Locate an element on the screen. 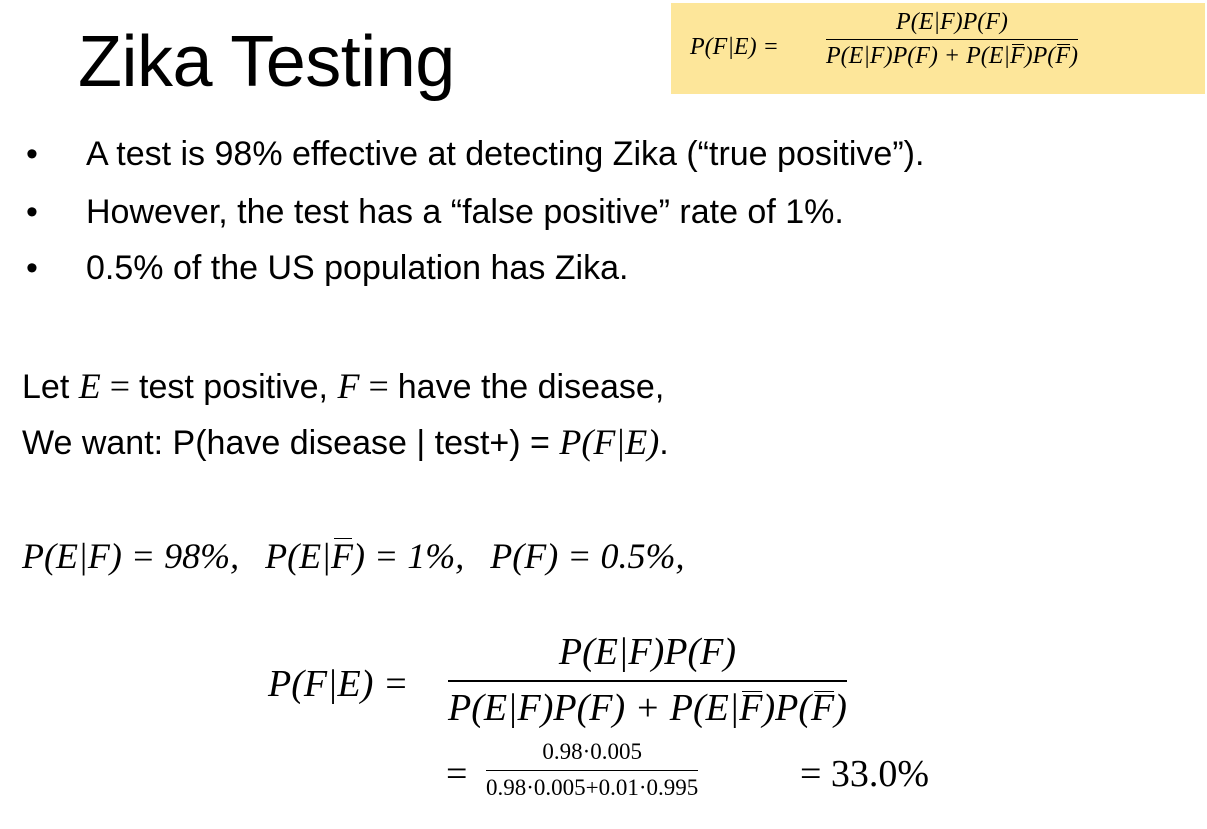 The height and width of the screenshot is (829, 1207). page-title: Zika Testing is located at coordinates (266, 62).